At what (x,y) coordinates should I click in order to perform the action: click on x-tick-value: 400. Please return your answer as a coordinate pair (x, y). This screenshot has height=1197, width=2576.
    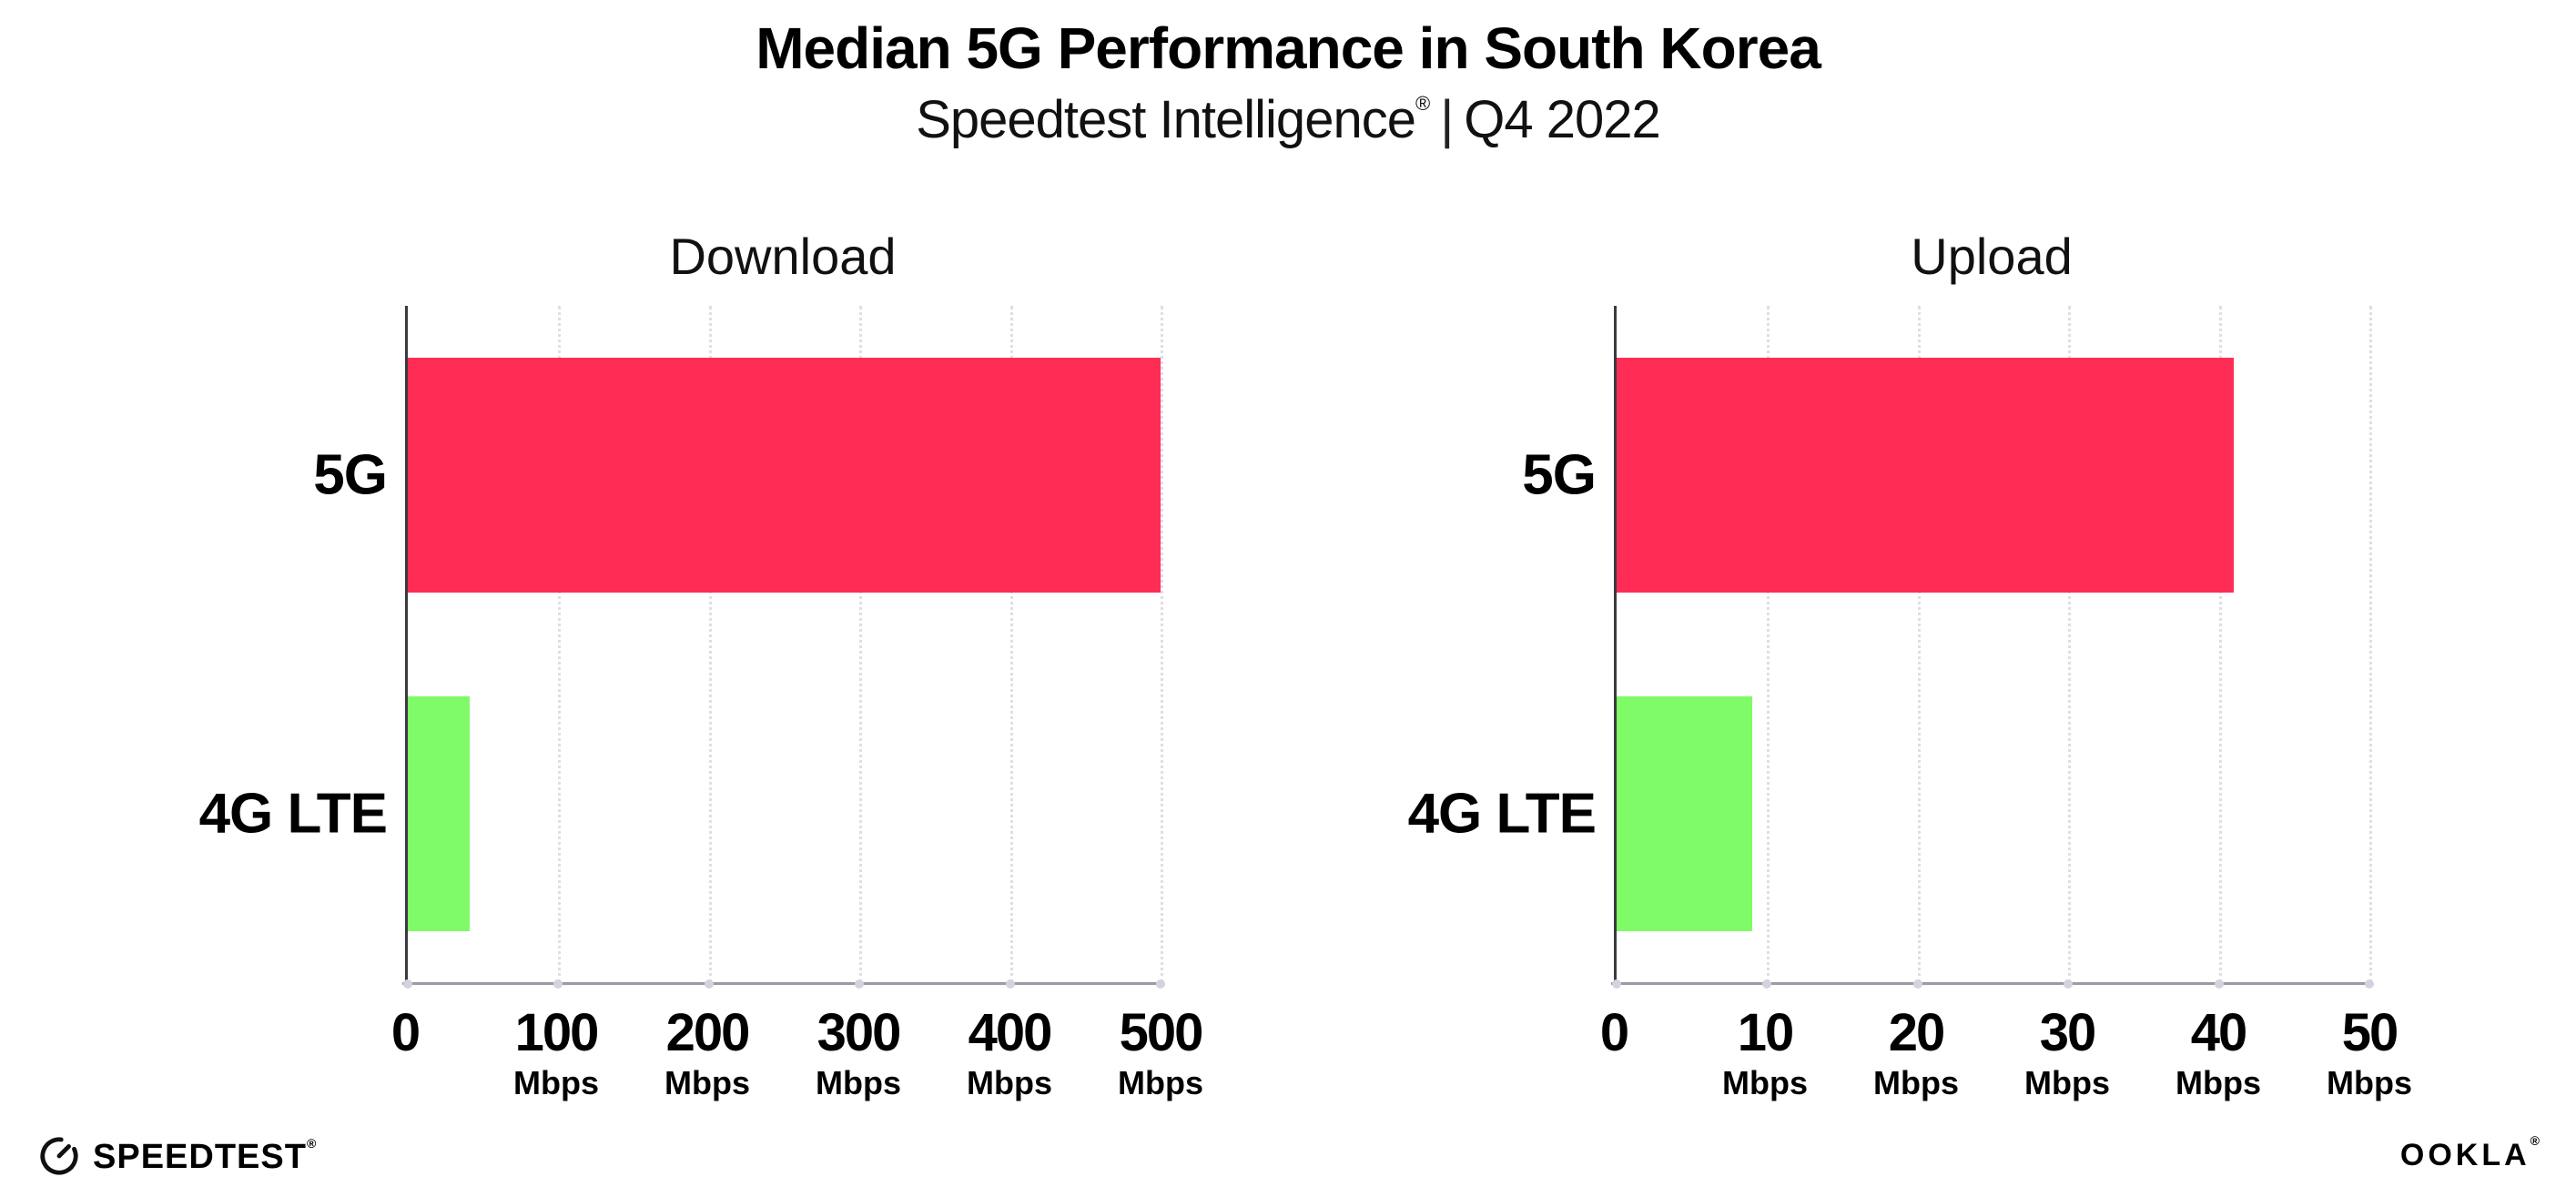
    Looking at the image, I should click on (1010, 1033).